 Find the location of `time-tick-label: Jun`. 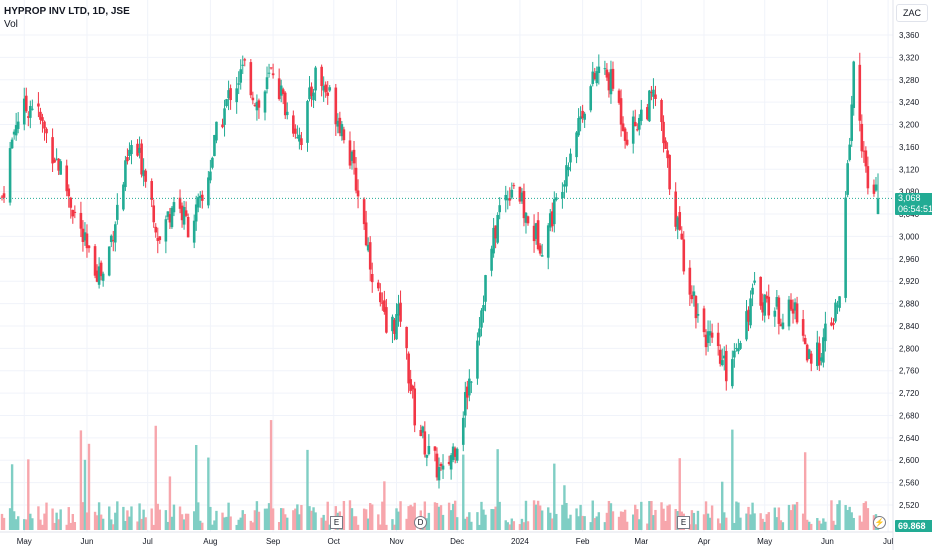

time-tick-label: Jun is located at coordinates (827, 541).